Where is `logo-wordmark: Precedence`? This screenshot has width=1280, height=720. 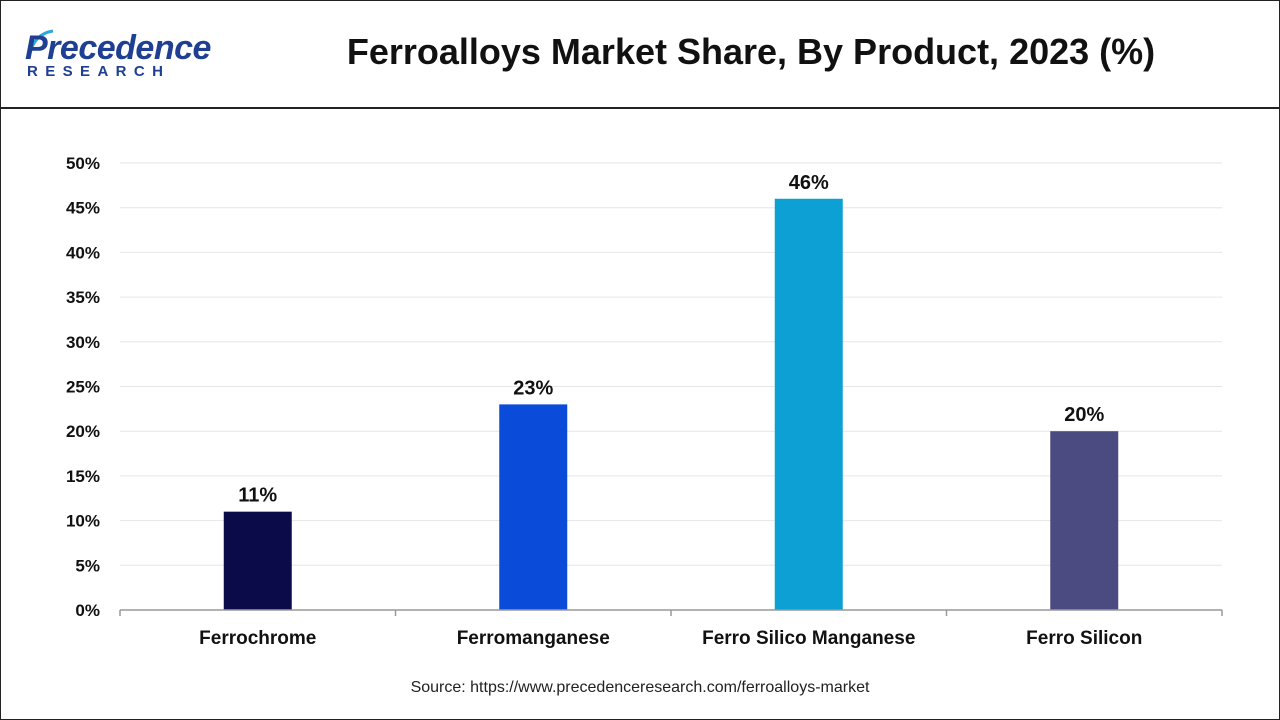
logo-wordmark: Precedence is located at coordinates (118, 48).